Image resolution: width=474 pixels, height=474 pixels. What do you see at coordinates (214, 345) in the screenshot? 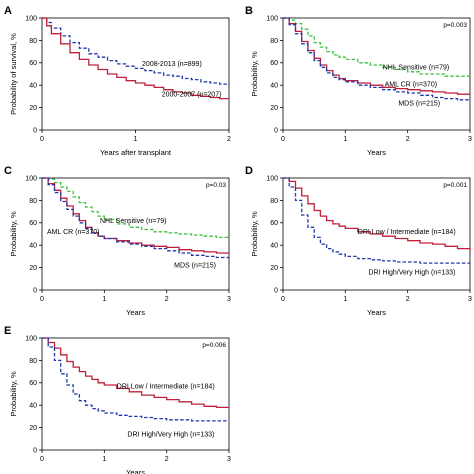
I see `p-value-e: p=0.006` at bounding box center [214, 345].